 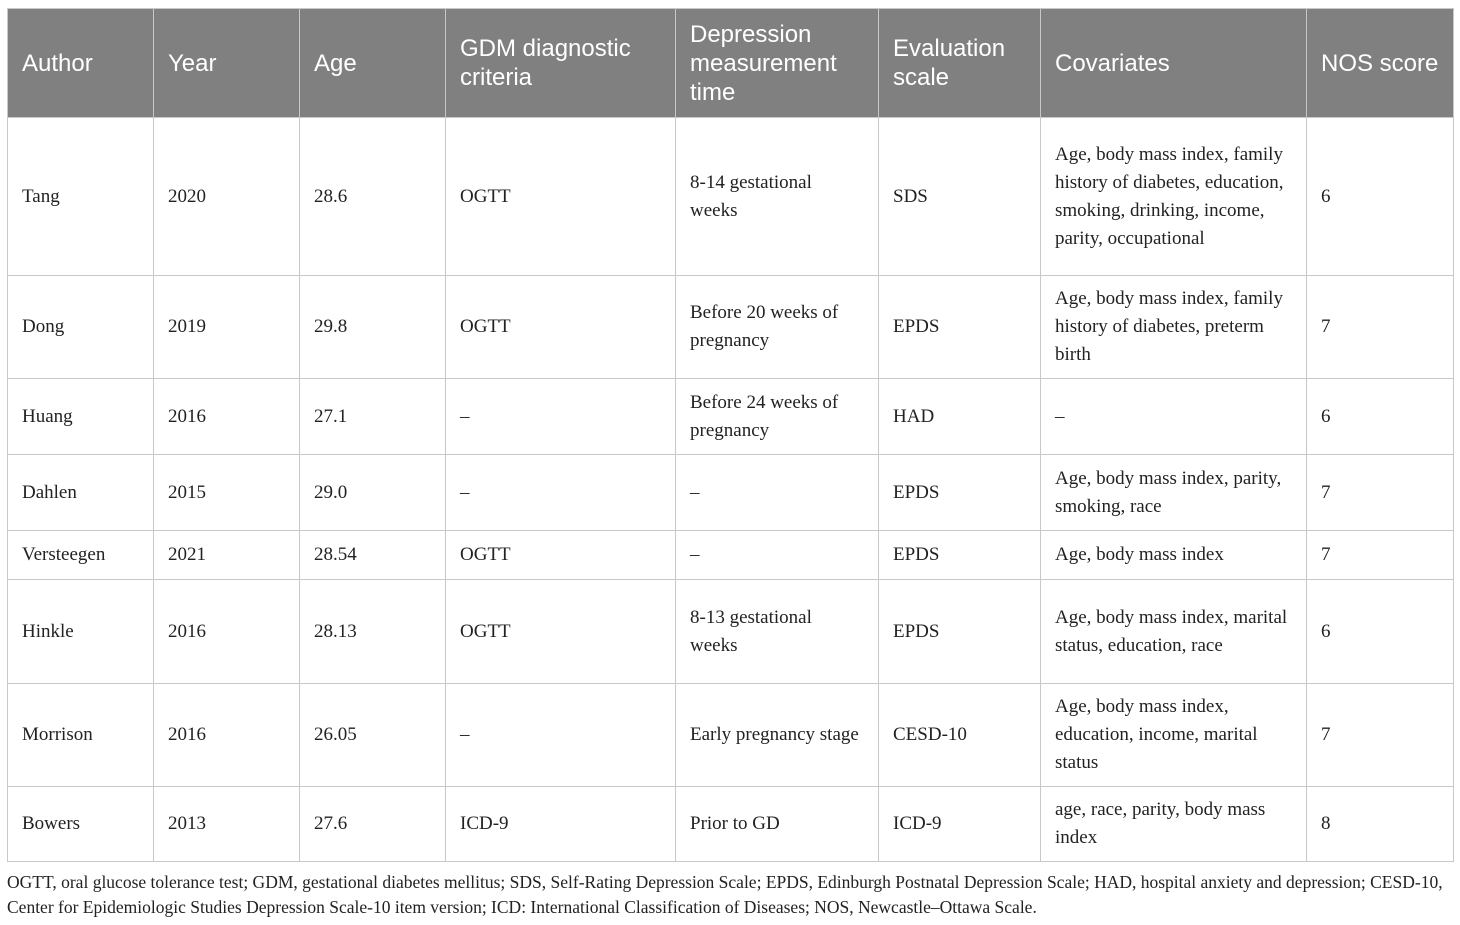 I want to click on header-cell: NOS score, so click(x=1380, y=63).